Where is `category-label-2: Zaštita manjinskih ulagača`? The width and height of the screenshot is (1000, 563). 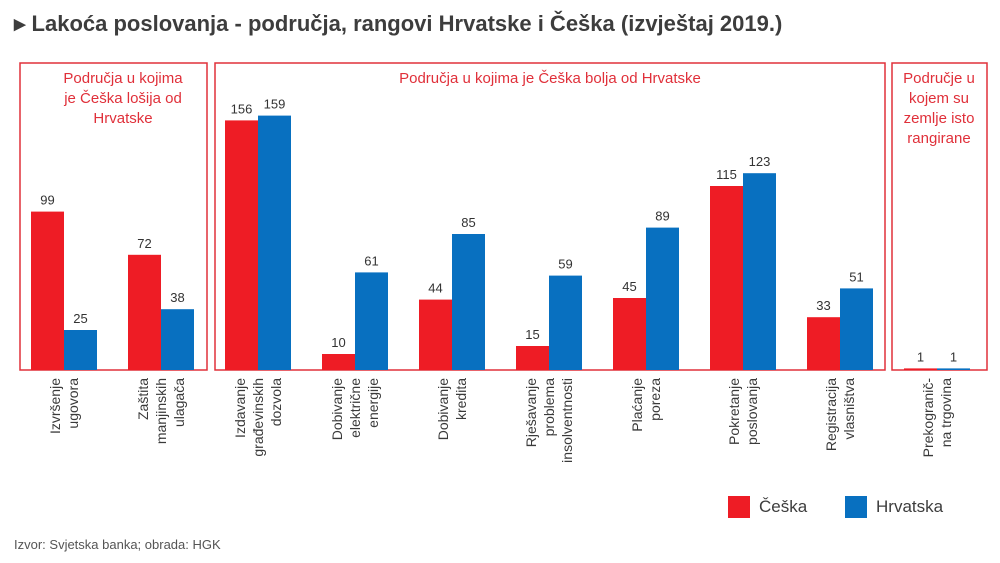
category-label-2: Zaštita manjinskih ulagača is located at coordinates (161, 411).